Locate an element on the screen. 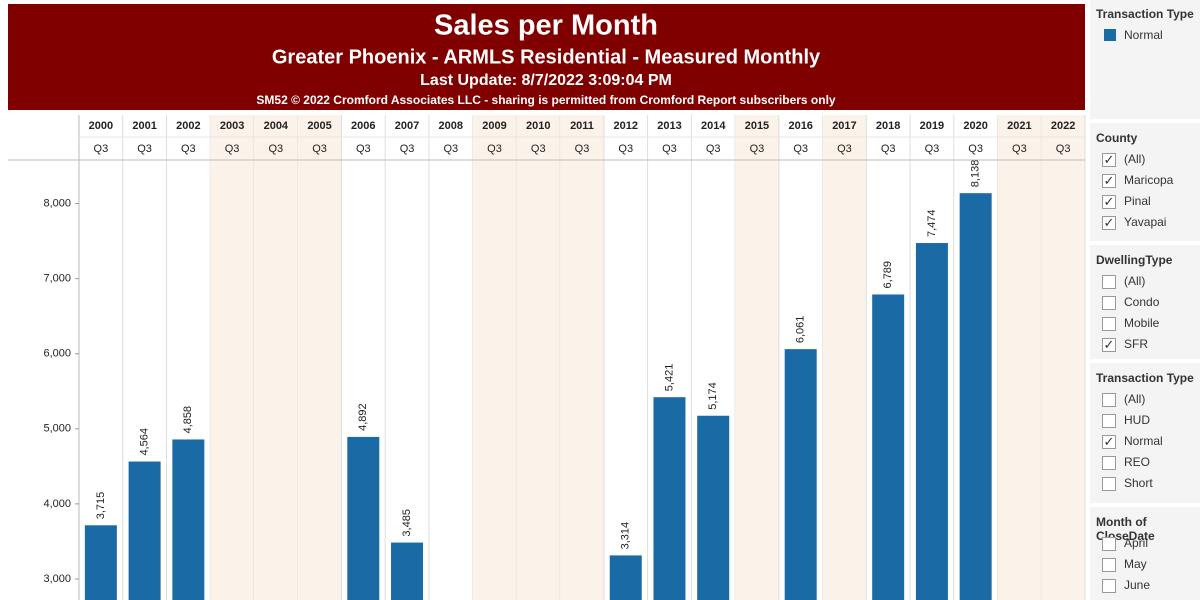 The width and height of the screenshot is (1200, 600). year-label: 2018 is located at coordinates (888, 126).